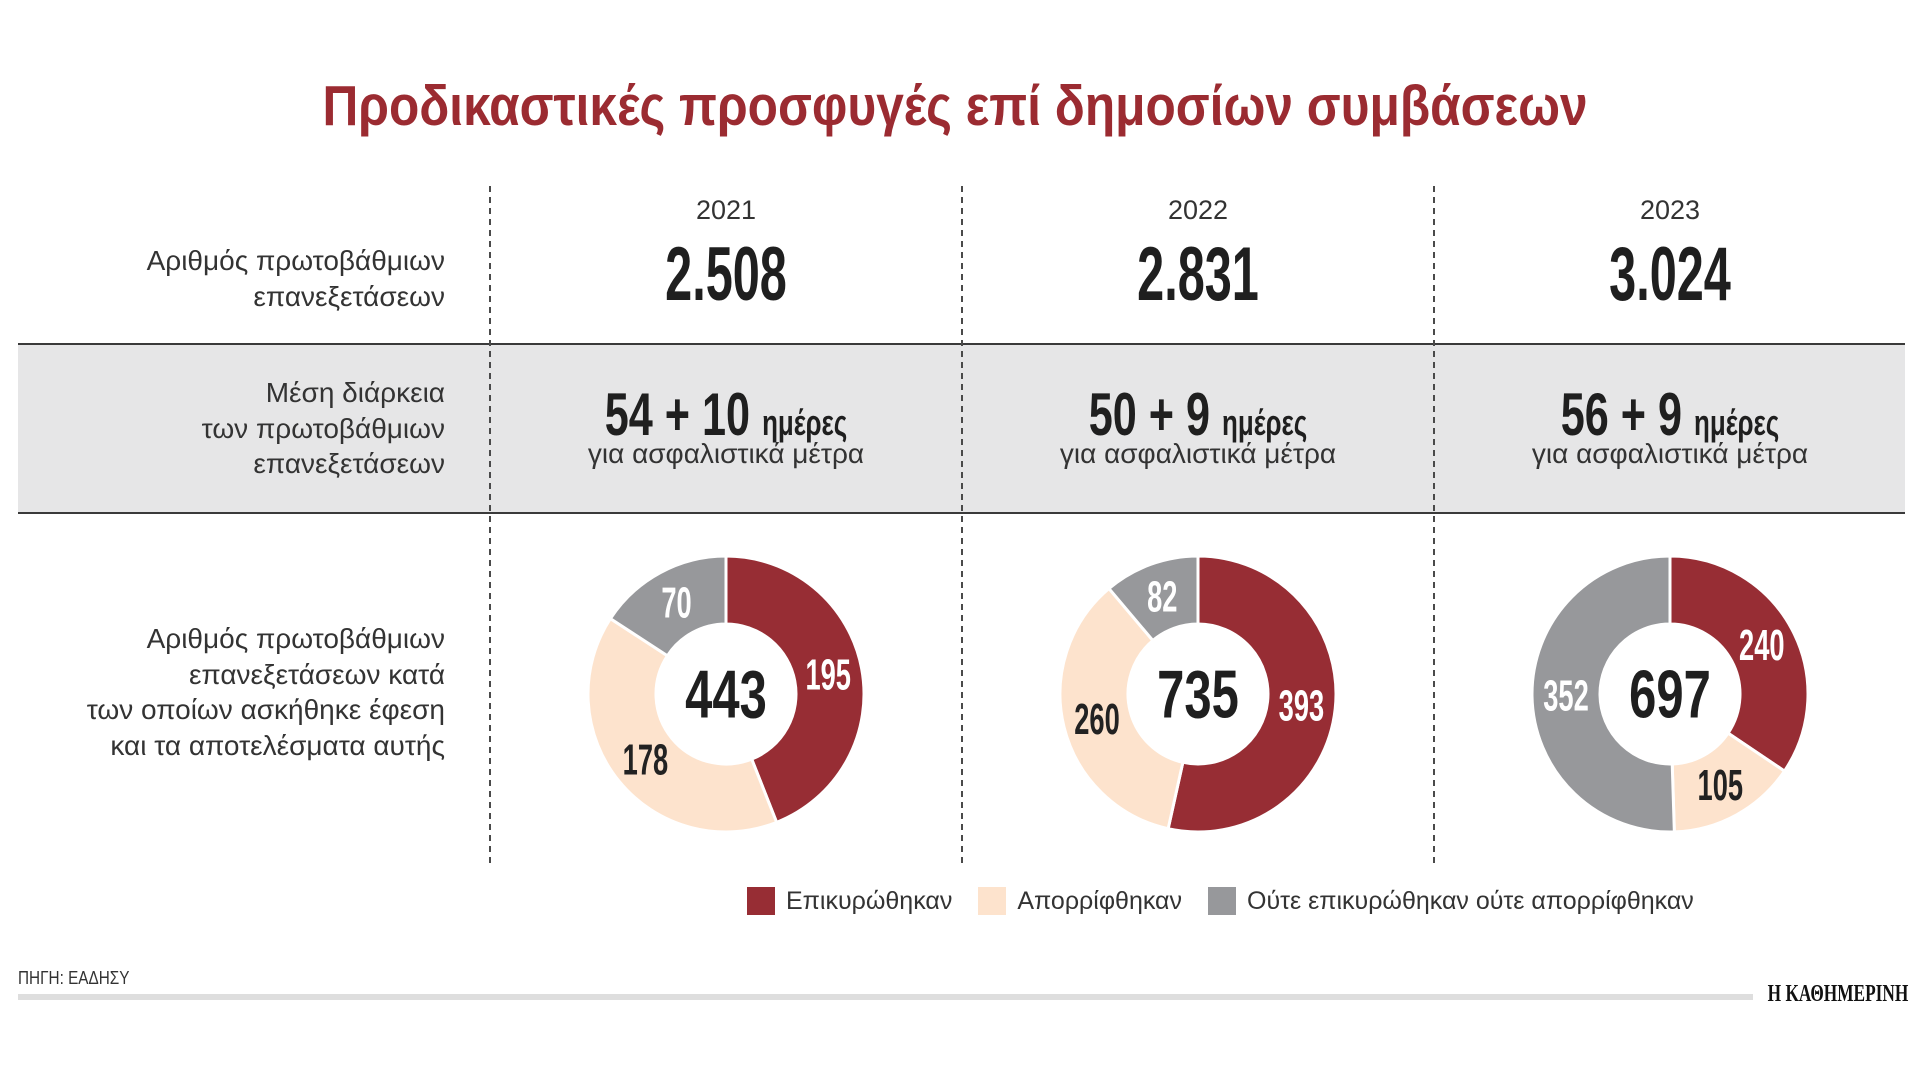 The width and height of the screenshot is (1920, 1080). I want to click on row-label-line: και τα αποτελέσματα αυτής, so click(277, 745).